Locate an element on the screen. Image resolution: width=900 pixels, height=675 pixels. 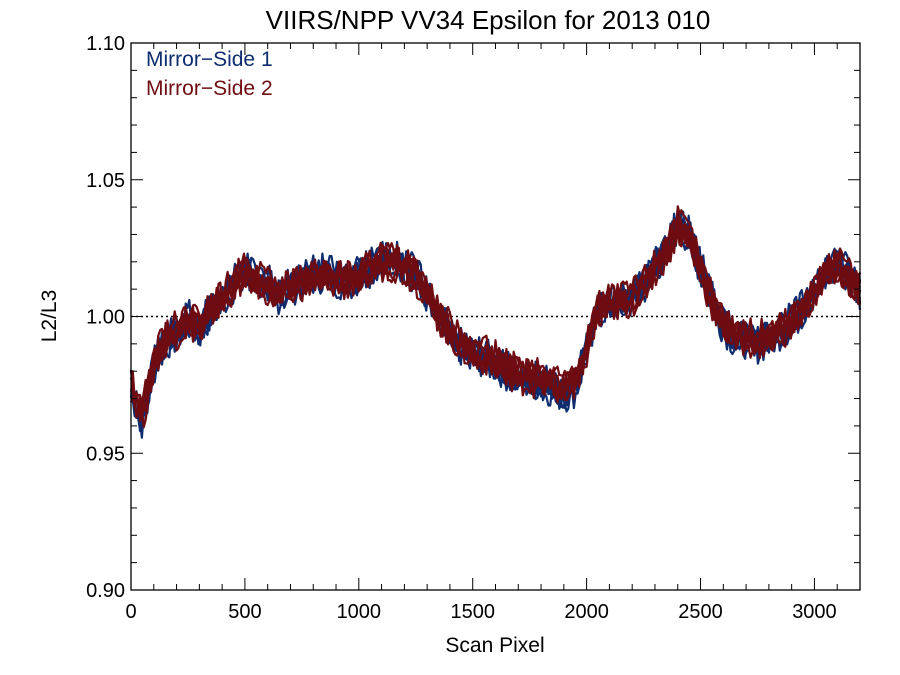
x-tick-label: 2500 is located at coordinates (700, 612).